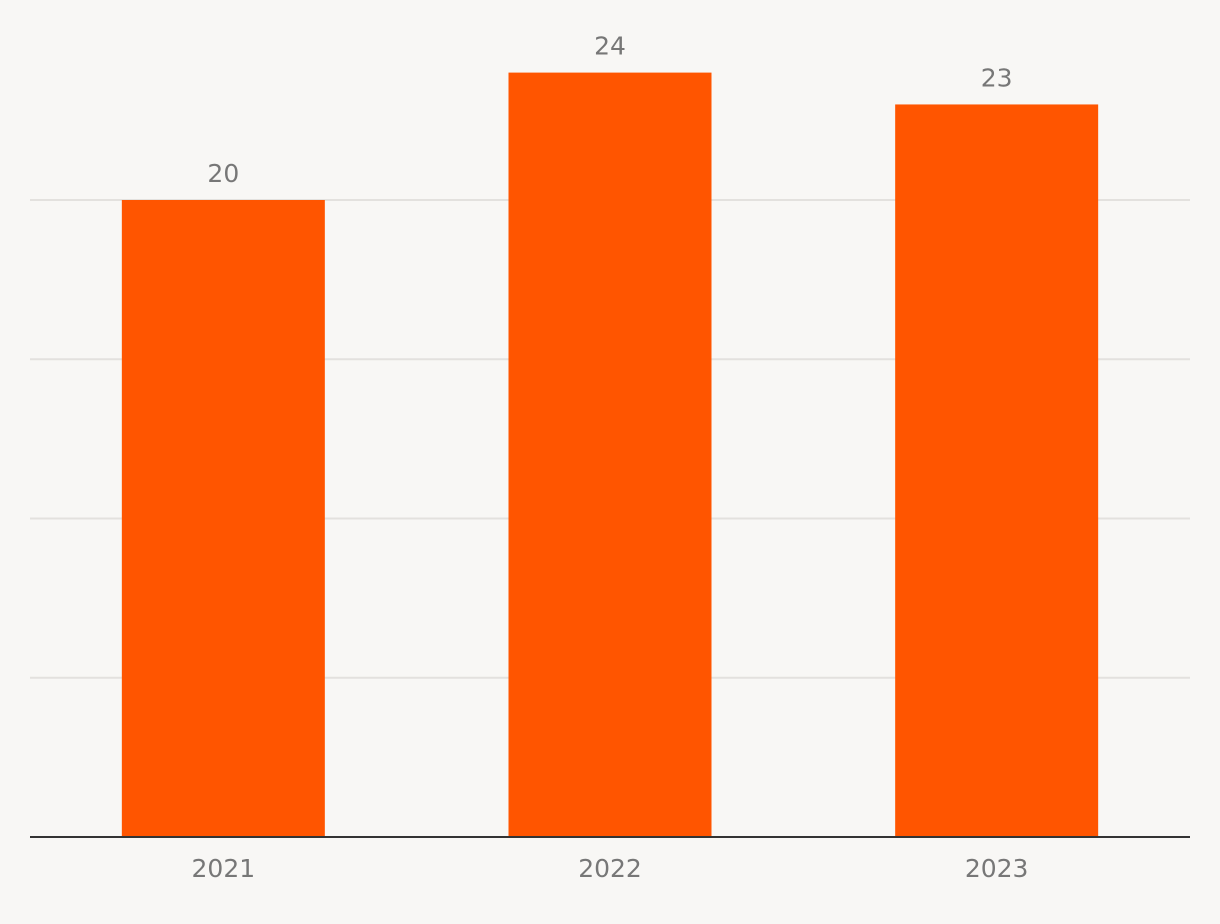 This screenshot has width=1220, height=924. I want to click on x-tick-2022: 2022, so click(610, 868).